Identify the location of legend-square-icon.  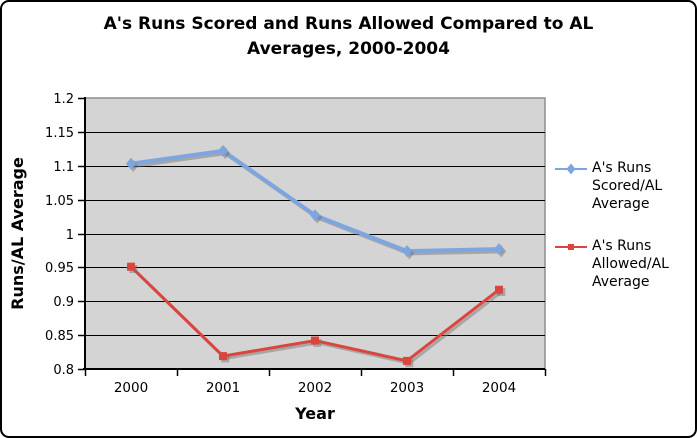
(571, 247).